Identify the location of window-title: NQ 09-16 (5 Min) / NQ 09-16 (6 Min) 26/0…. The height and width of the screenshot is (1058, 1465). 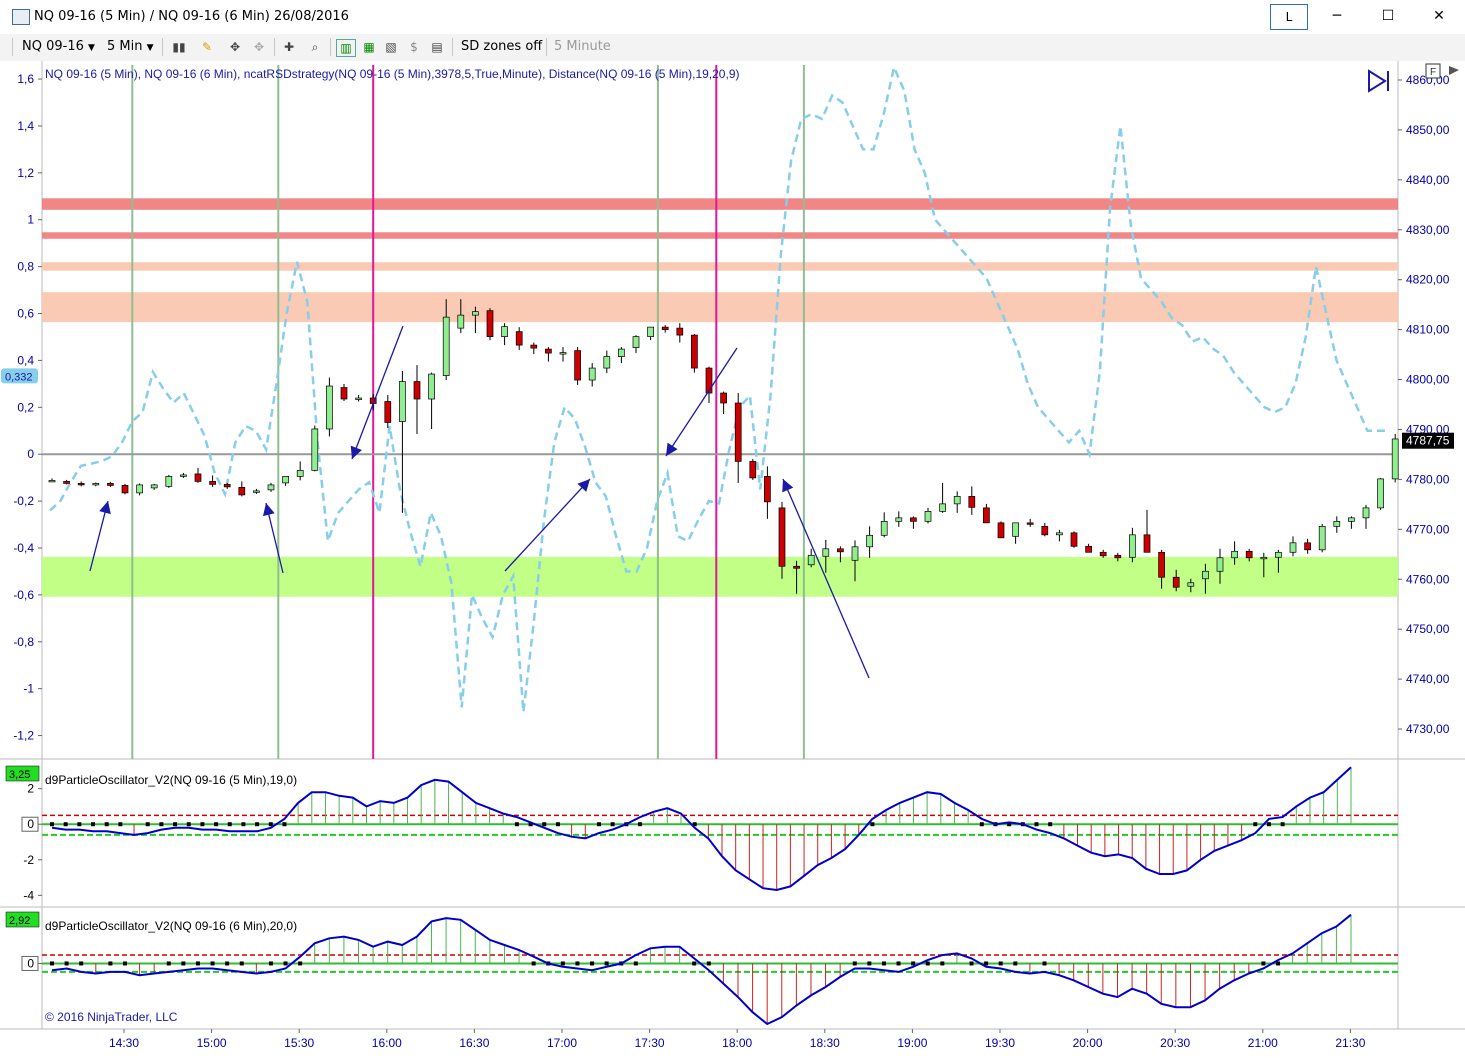
(191, 16).